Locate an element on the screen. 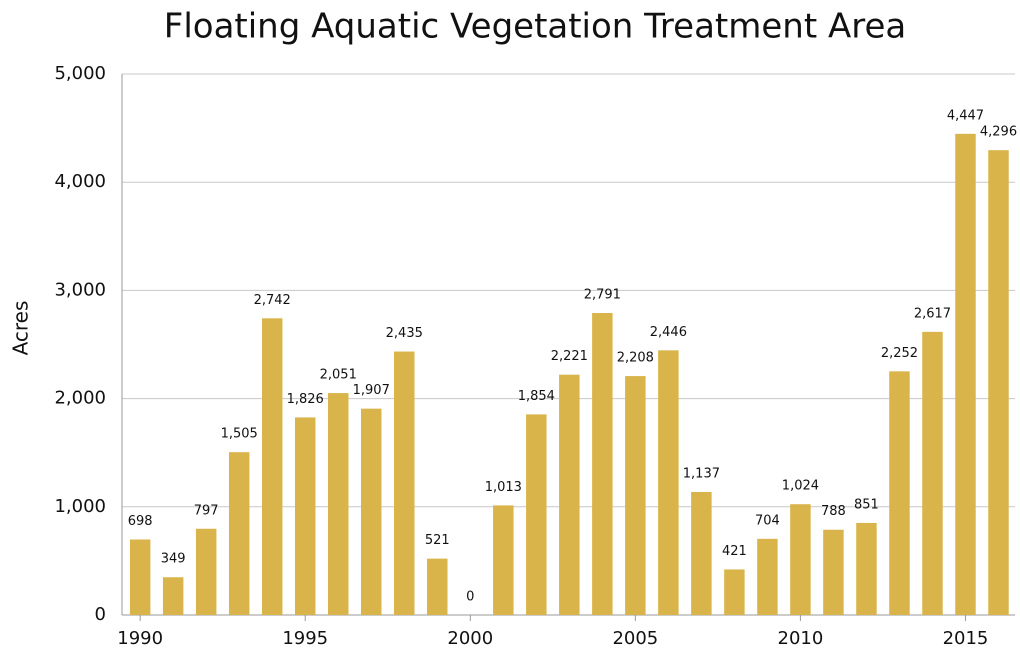  value-label: 698 is located at coordinates (140, 521).